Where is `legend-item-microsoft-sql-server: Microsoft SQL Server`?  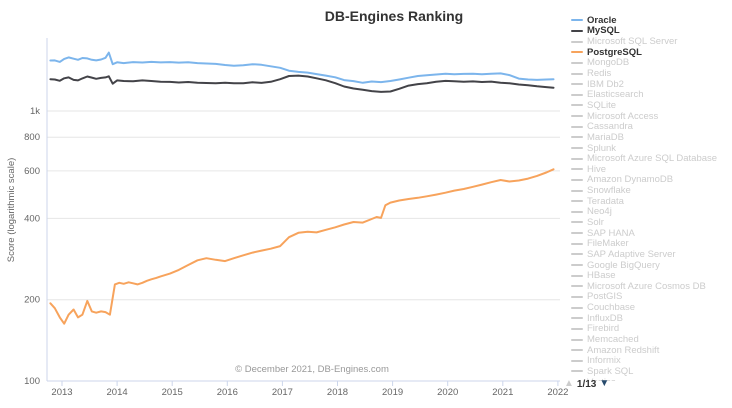
legend-item-microsoft-sql-server: Microsoft SQL Server is located at coordinates (644, 41).